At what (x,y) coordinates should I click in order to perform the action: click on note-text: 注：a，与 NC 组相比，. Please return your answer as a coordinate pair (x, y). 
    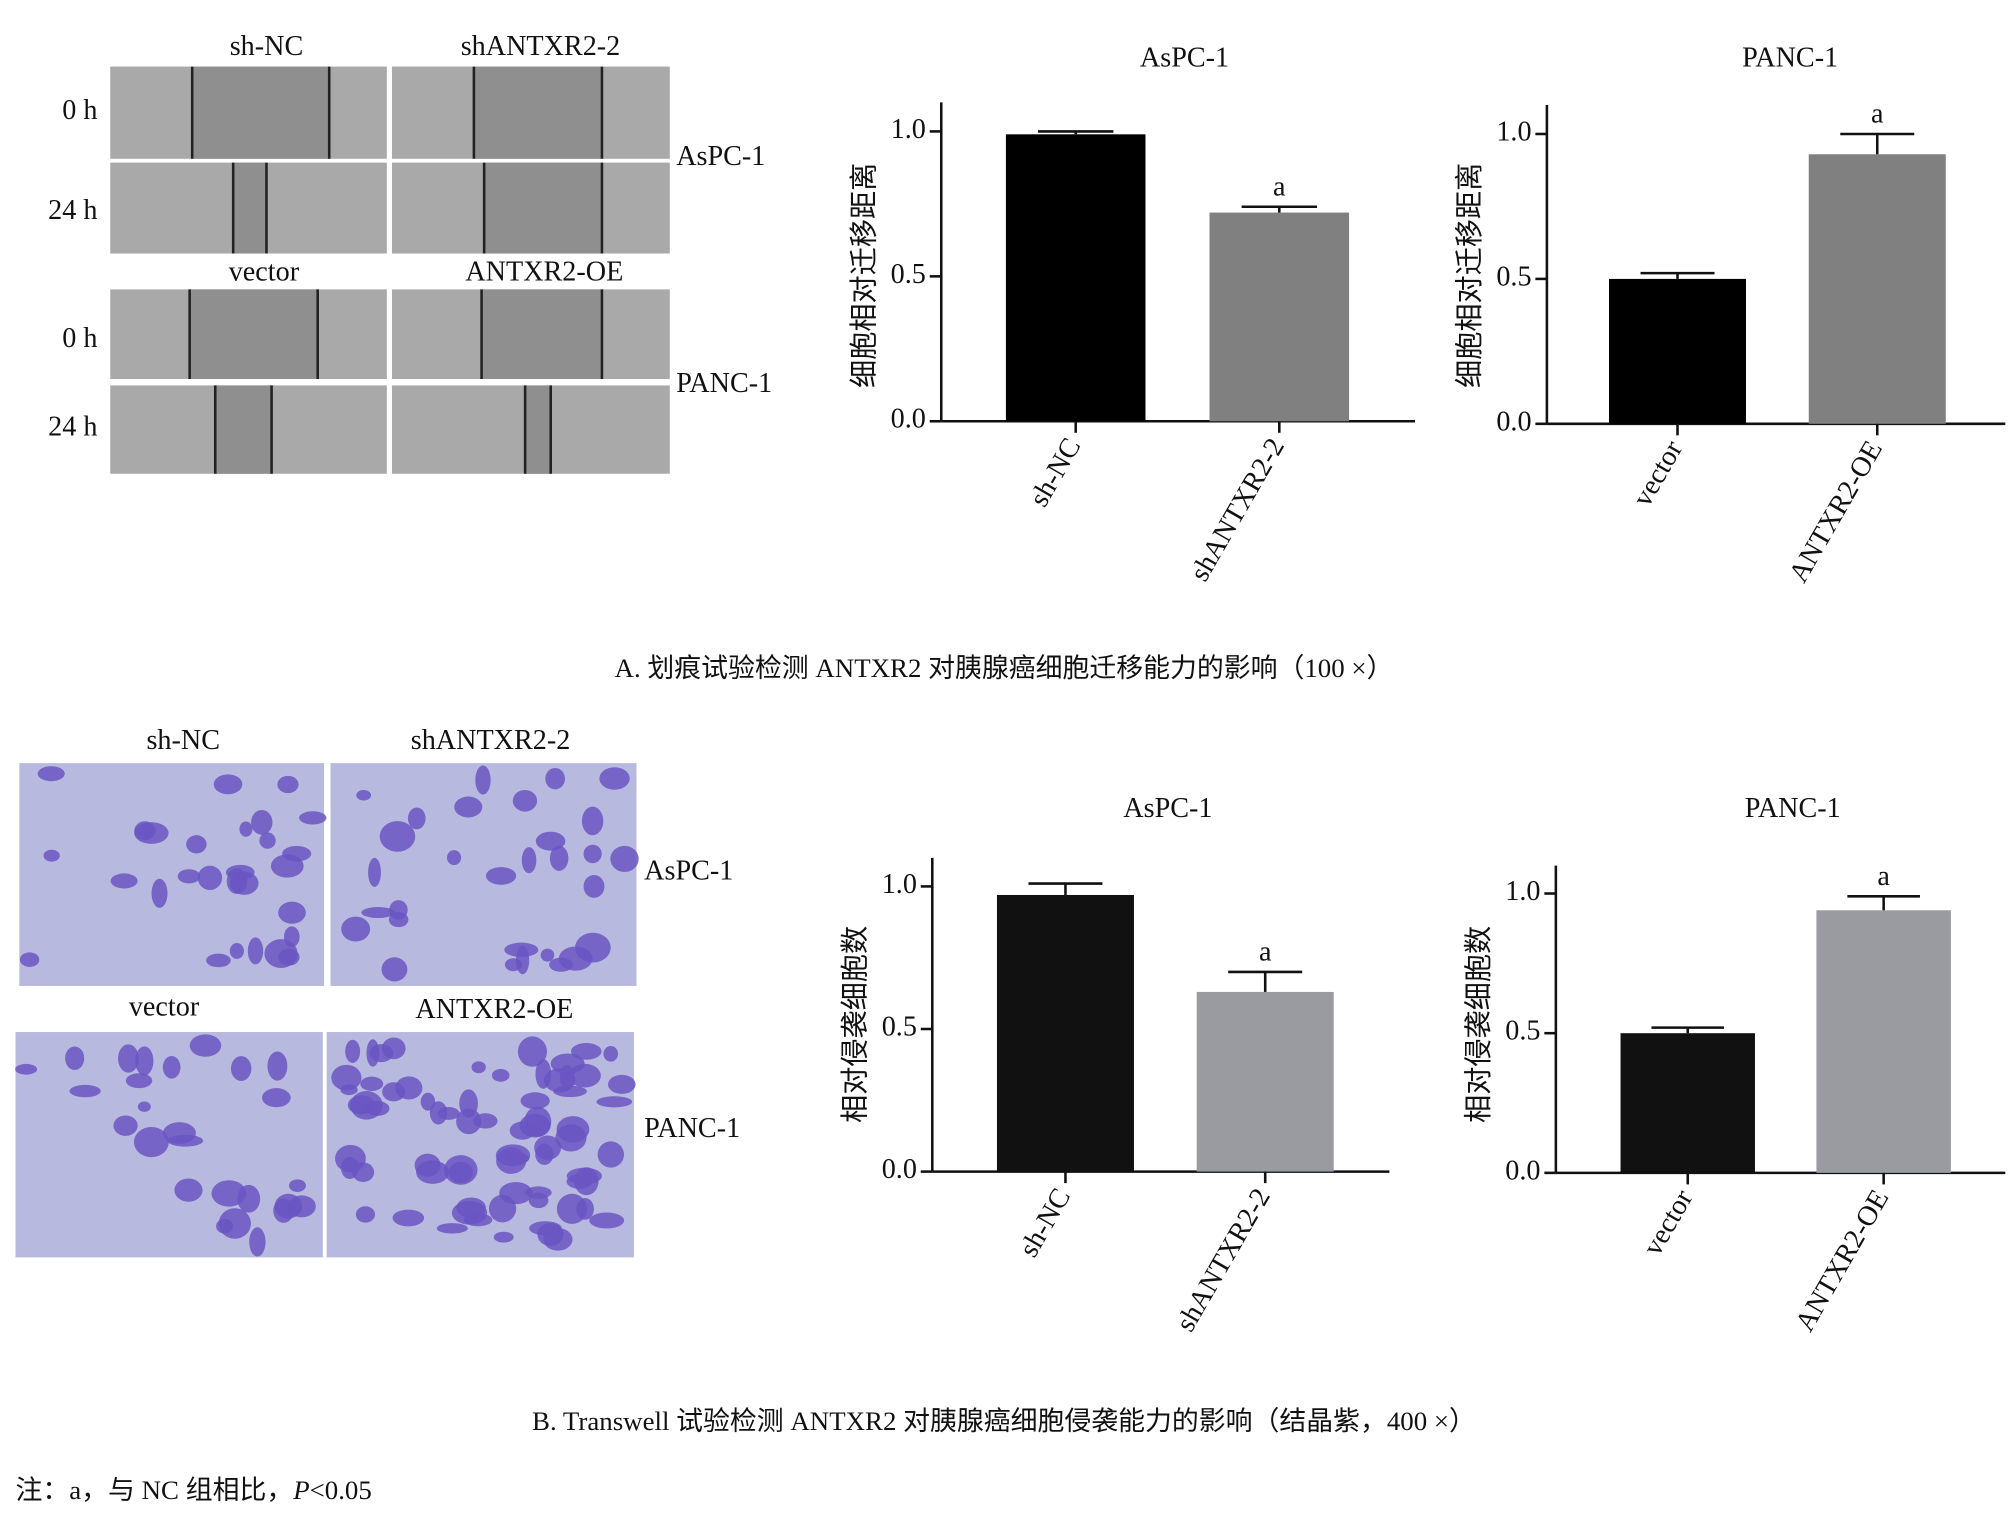
    Looking at the image, I should click on (155, 1490).